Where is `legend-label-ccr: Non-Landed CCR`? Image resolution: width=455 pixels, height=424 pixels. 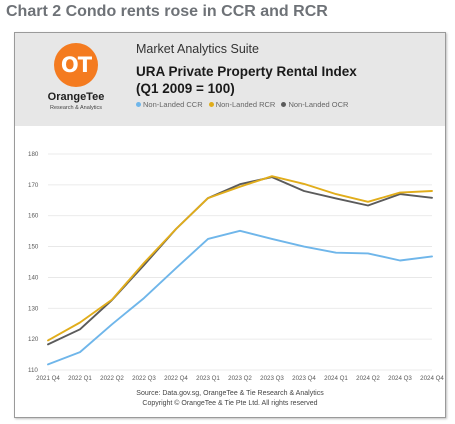 legend-label-ccr: Non-Landed CCR is located at coordinates (173, 104).